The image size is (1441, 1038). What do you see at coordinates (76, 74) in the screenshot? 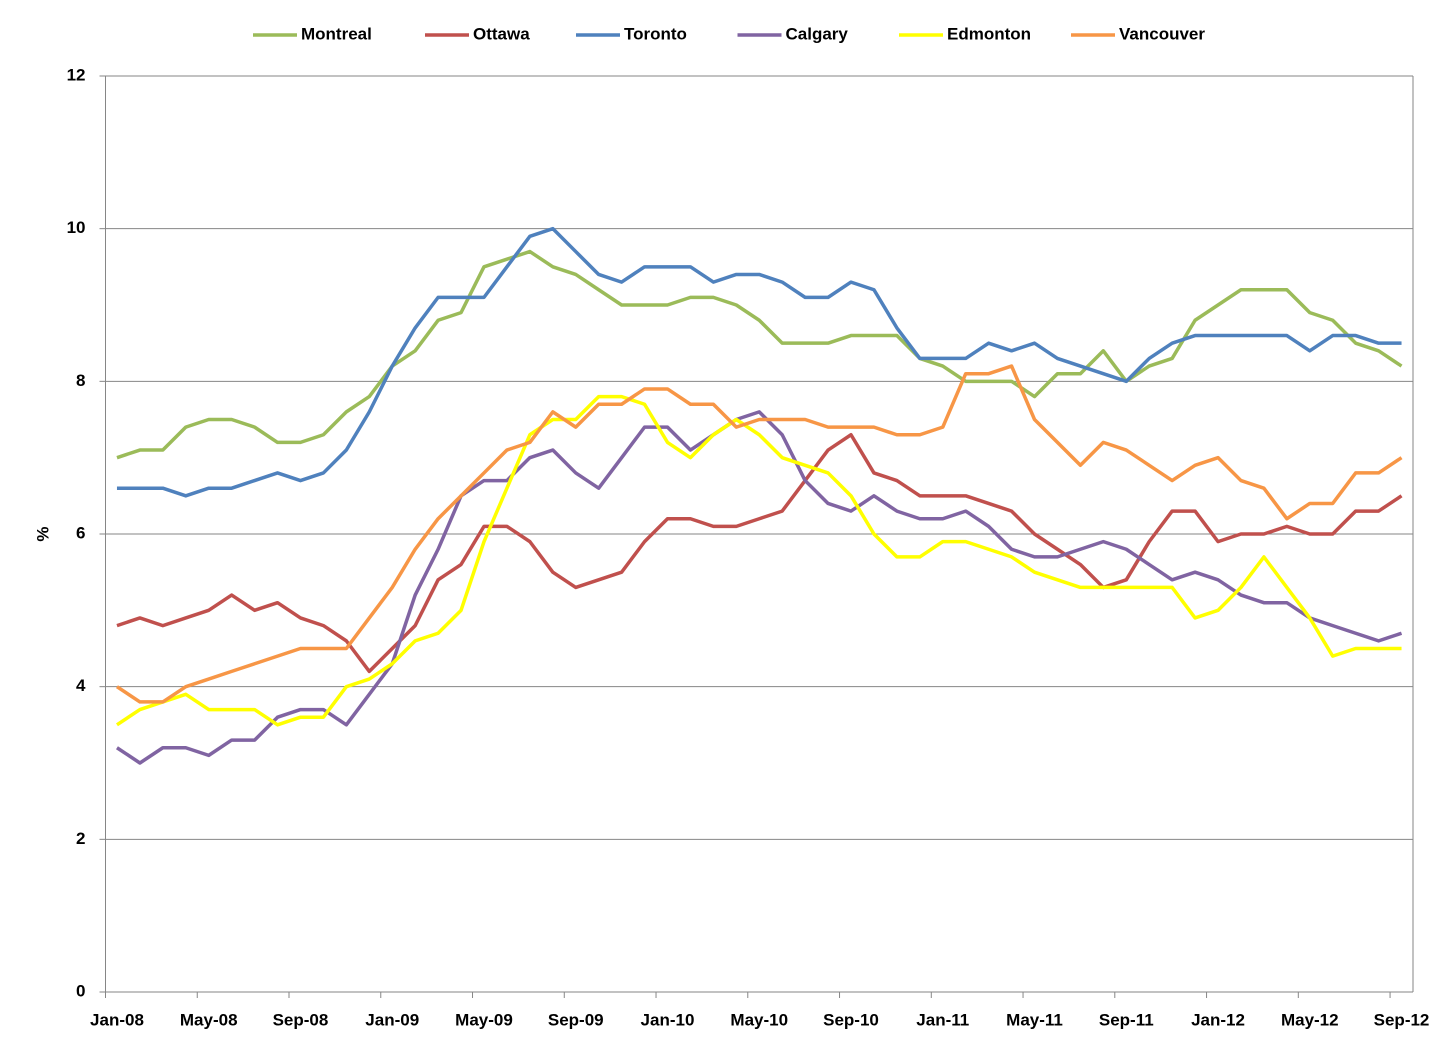
I see `y-tick-label: 12` at bounding box center [76, 74].